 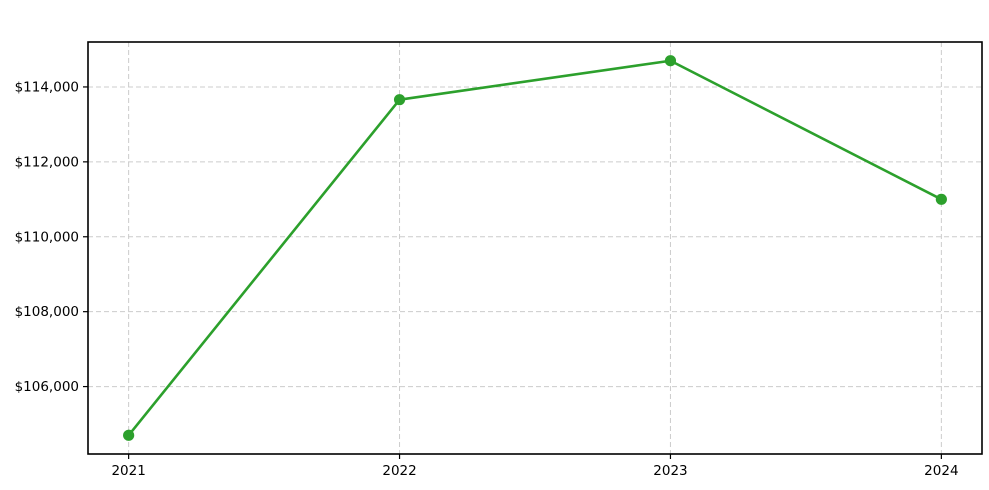 I want to click on x-tick-label: 2024, so click(x=941, y=471).